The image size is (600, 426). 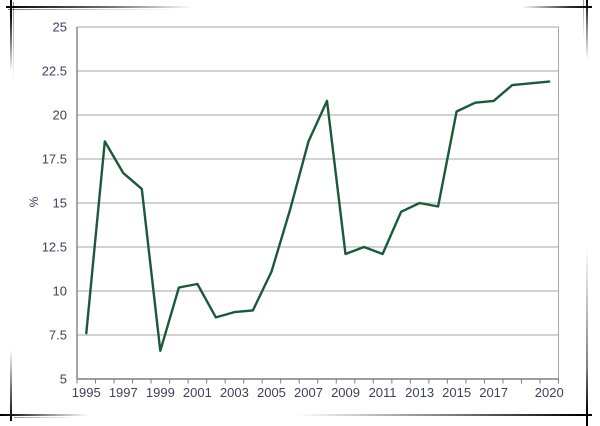 I want to click on x-tick-label: 2009, so click(x=345, y=392).